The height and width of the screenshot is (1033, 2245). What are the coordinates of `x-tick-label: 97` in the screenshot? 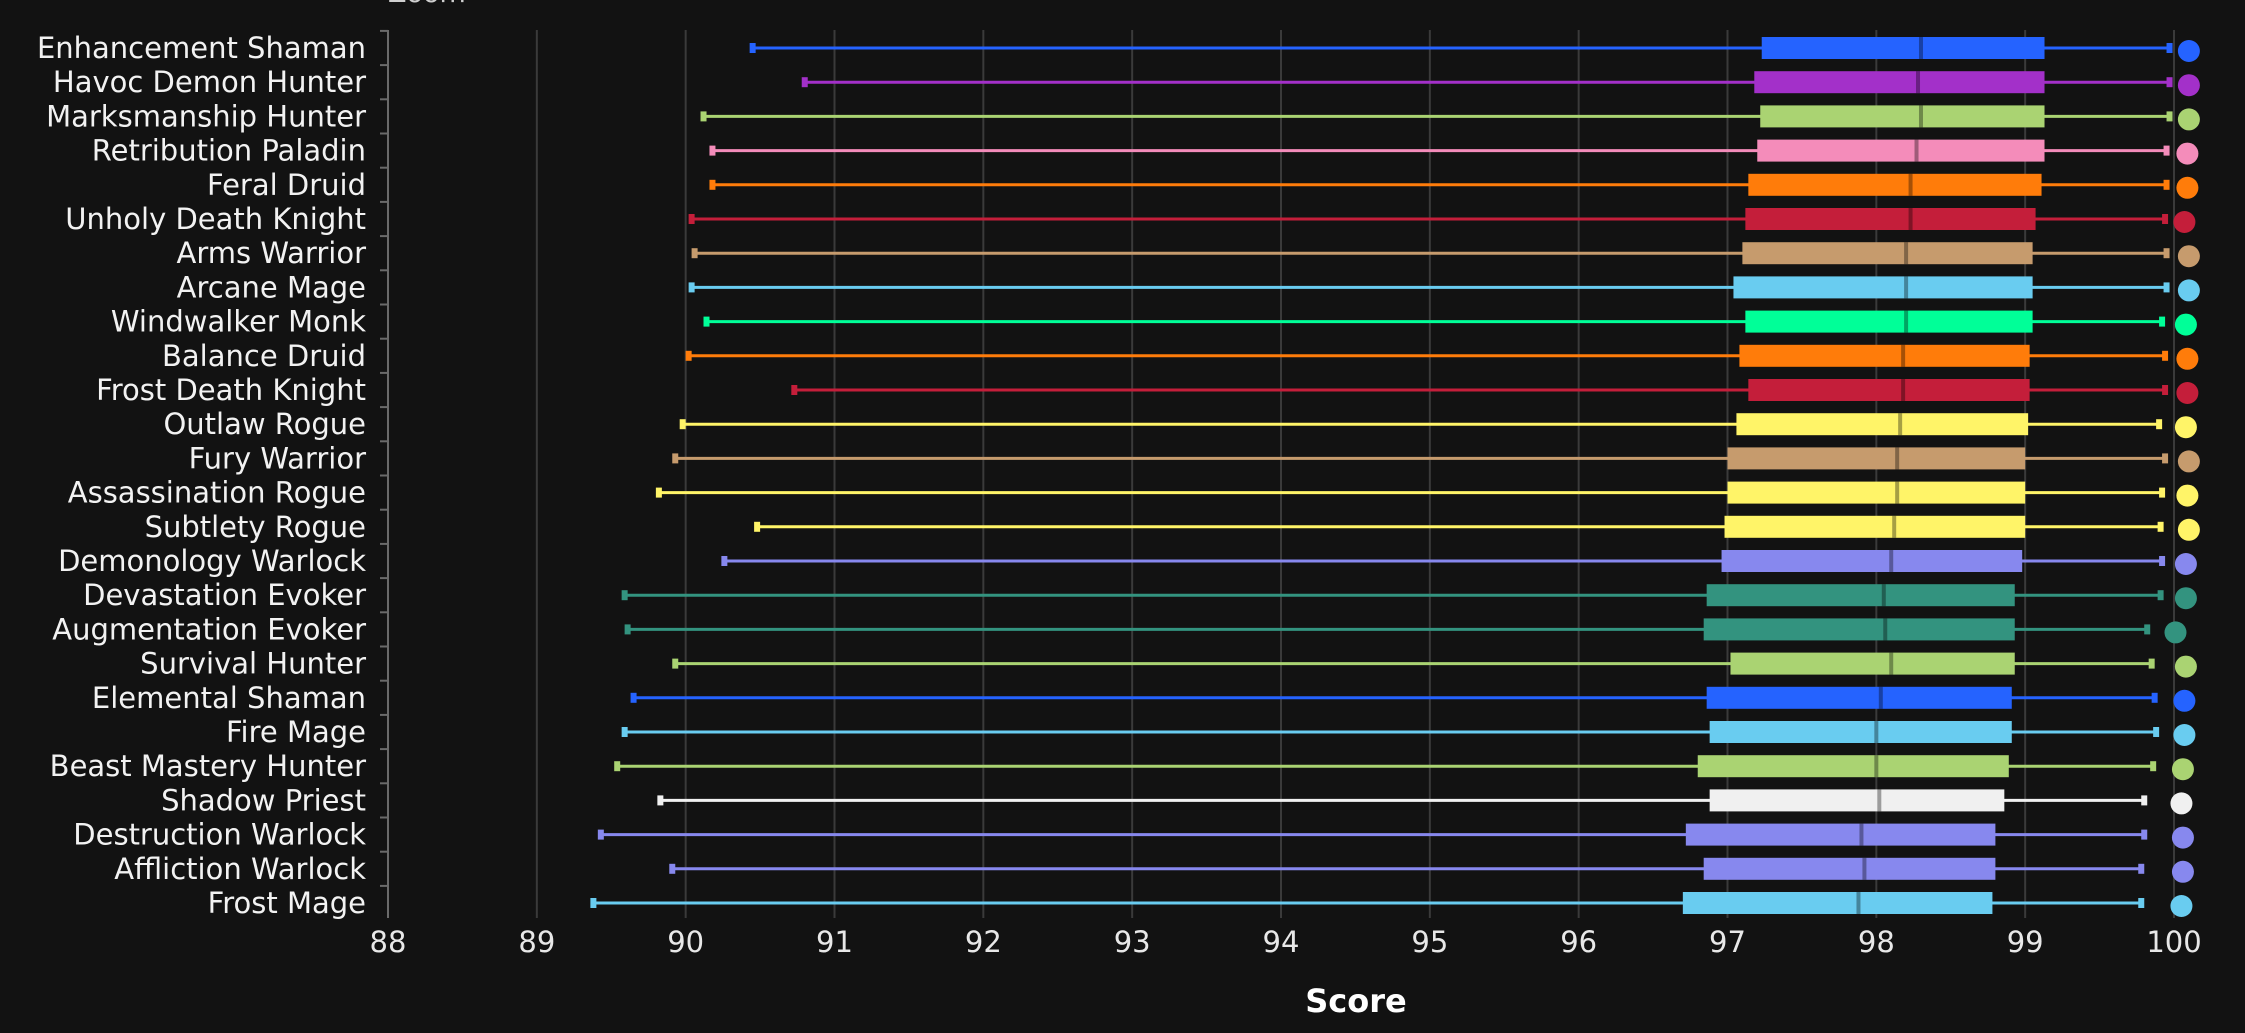 It's located at (1727, 942).